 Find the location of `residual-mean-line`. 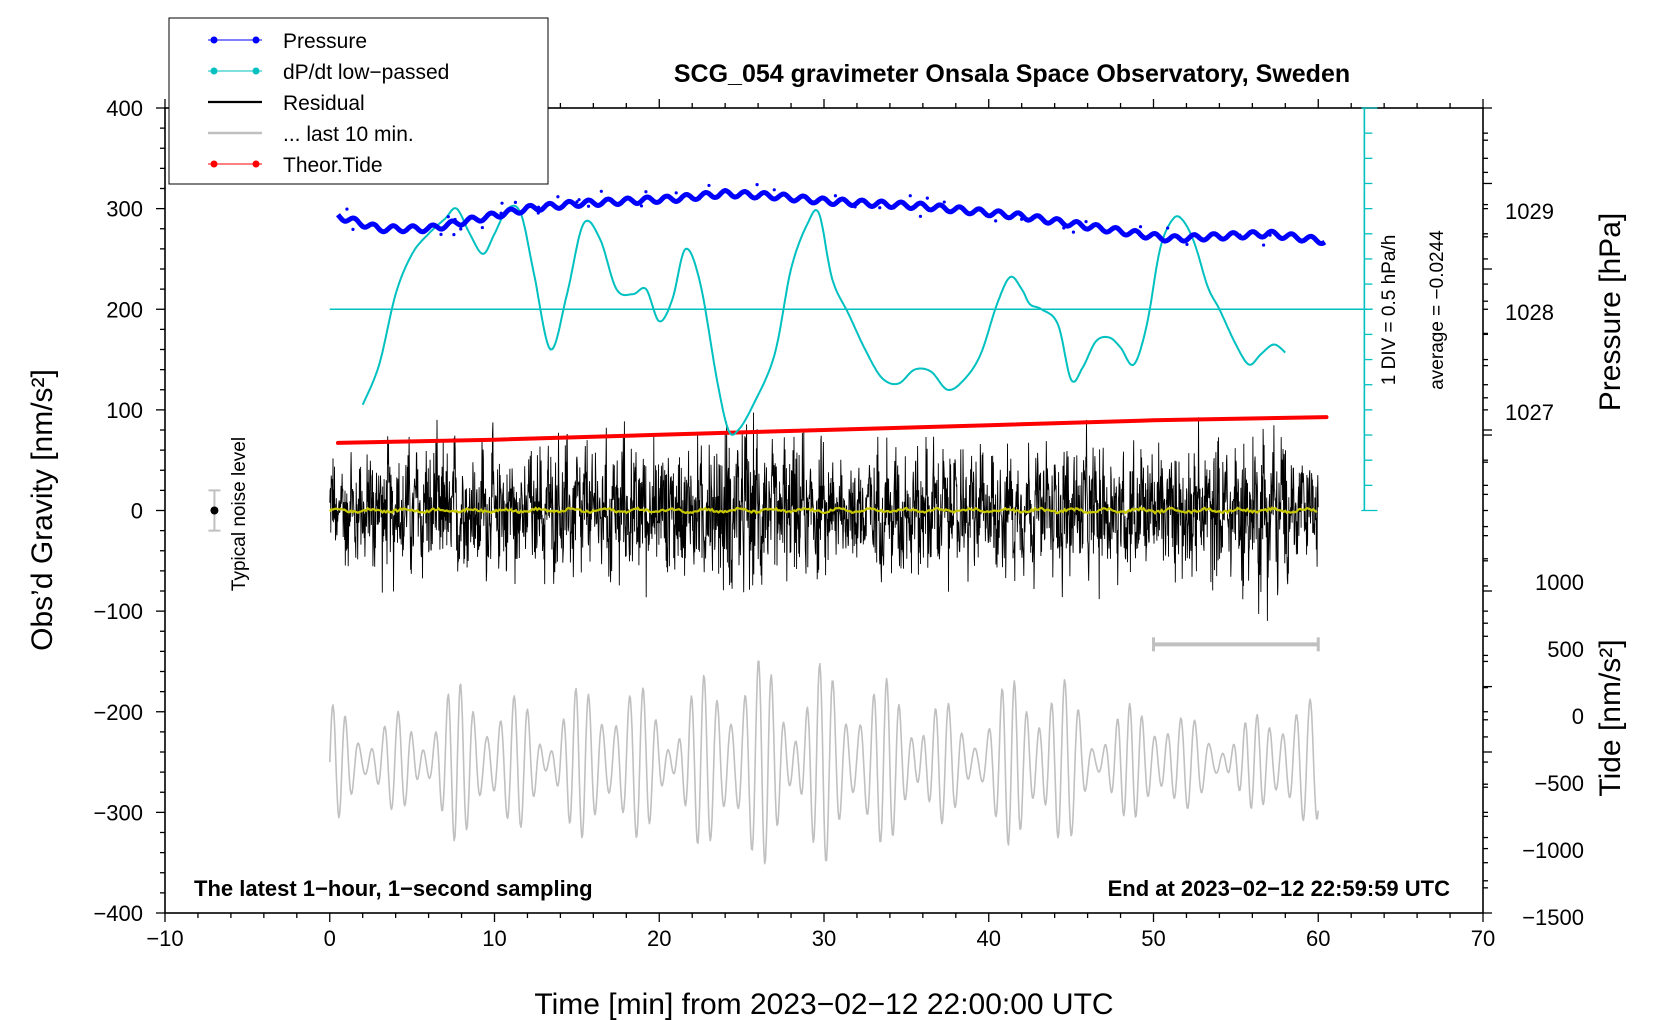

residual-mean-line is located at coordinates (823, 510).